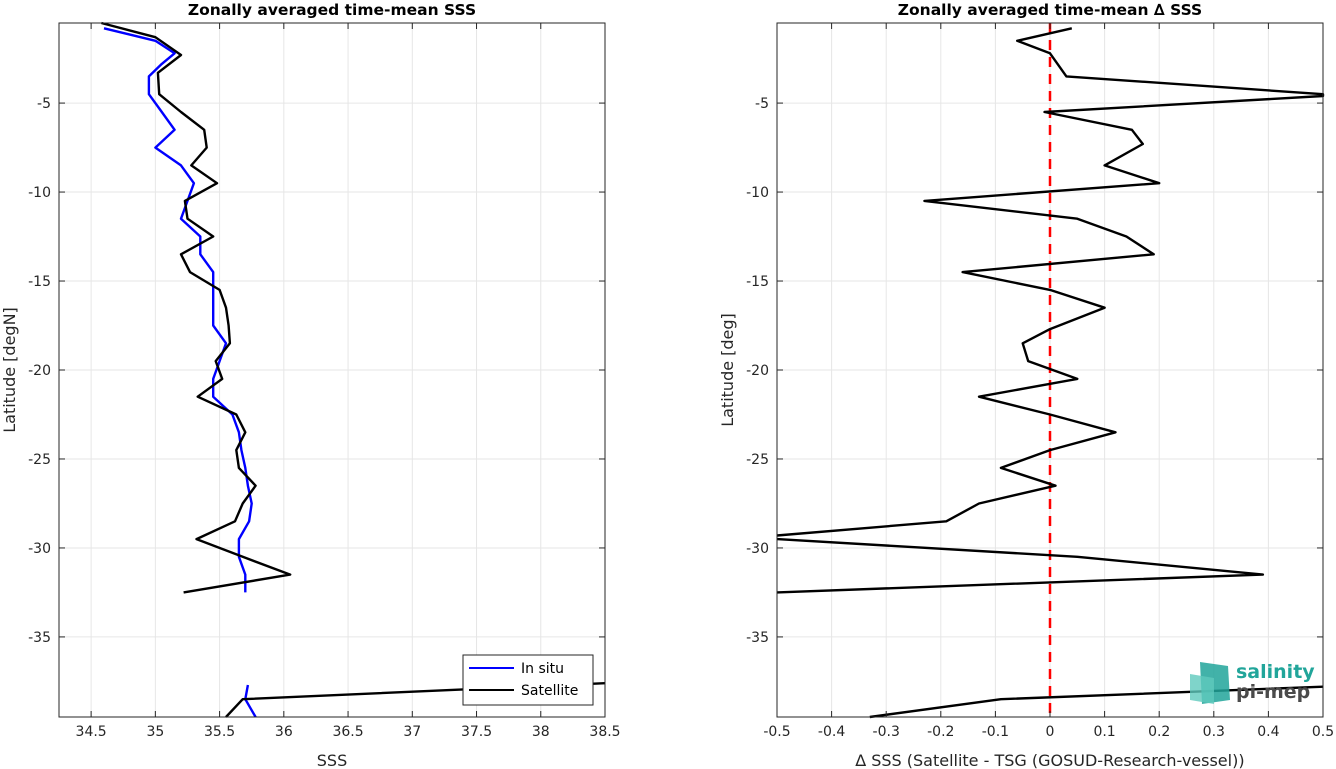 This screenshot has height=769, width=1336. I want to click on salinity-pimep-logo: salinity pi-mep, so click(1252, 682).